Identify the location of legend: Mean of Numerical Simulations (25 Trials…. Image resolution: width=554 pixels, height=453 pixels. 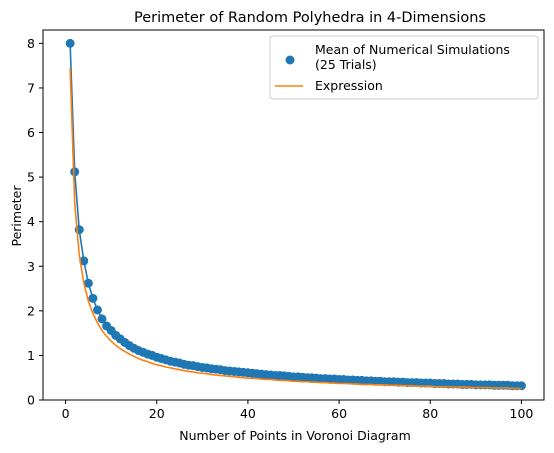
(404, 67).